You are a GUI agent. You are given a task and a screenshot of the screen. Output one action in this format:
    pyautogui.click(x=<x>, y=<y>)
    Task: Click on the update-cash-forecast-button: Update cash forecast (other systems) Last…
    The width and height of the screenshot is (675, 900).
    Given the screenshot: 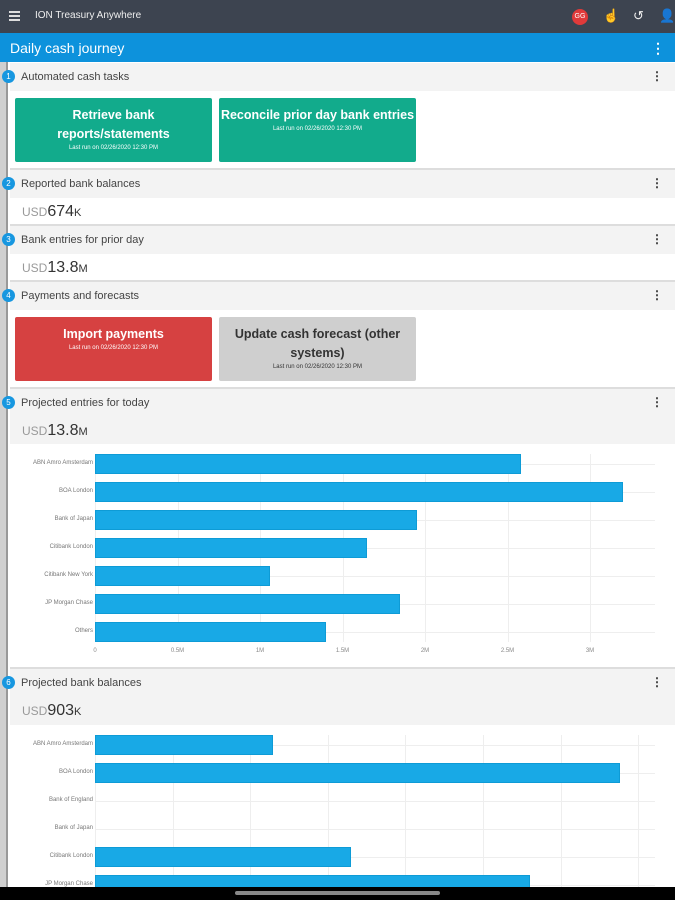 What is the action you would take?
    pyautogui.click(x=317, y=349)
    